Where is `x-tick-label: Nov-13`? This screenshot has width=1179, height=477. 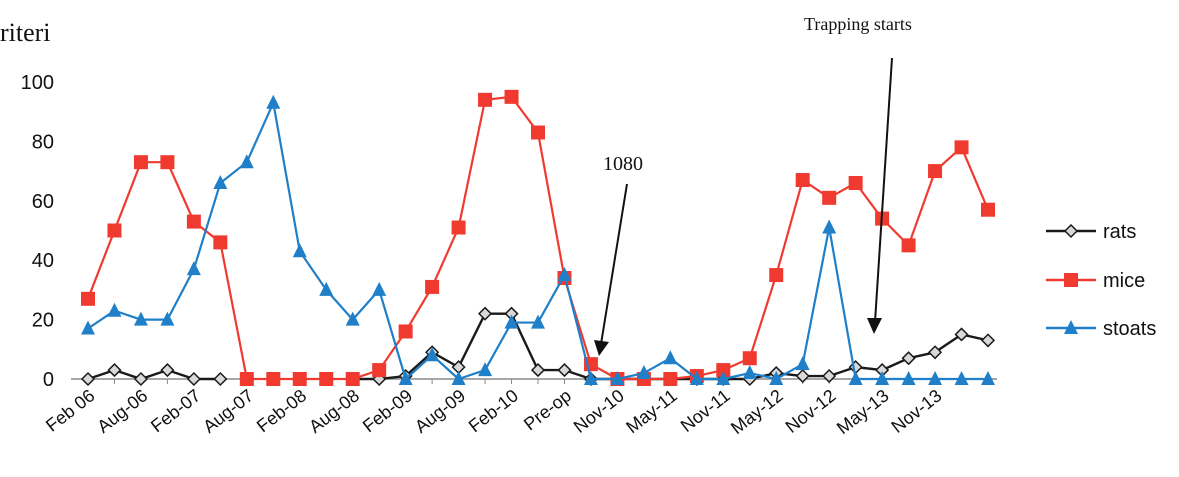
x-tick-label: Nov-13 is located at coordinates (916, 410).